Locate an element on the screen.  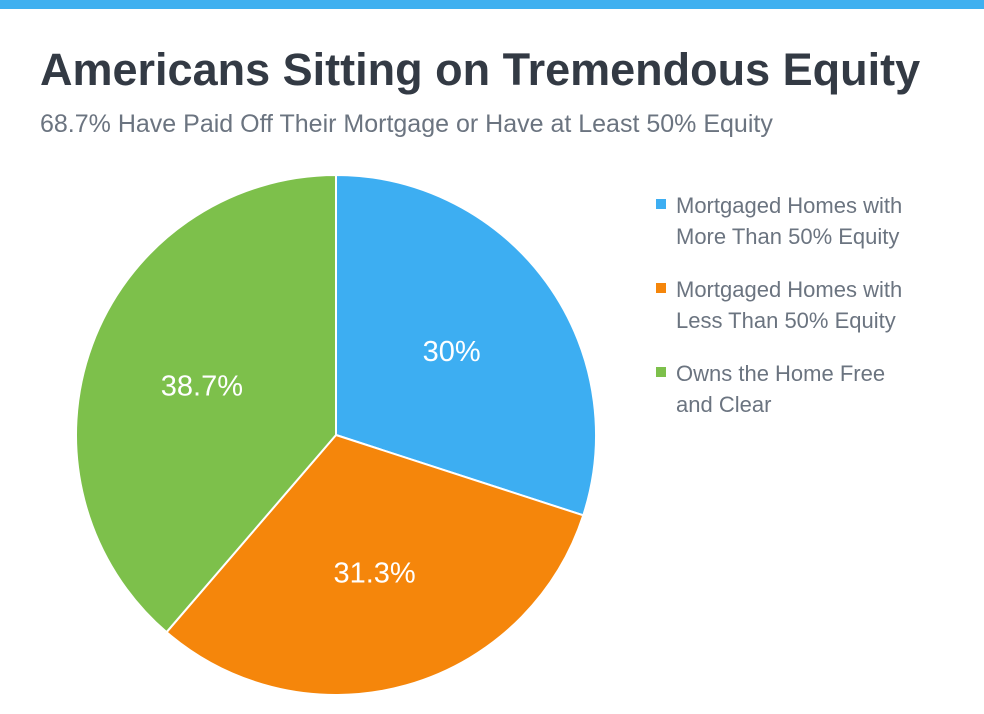
legend-label-3: Owns the Home Free and Clear is located at coordinates (781, 389).